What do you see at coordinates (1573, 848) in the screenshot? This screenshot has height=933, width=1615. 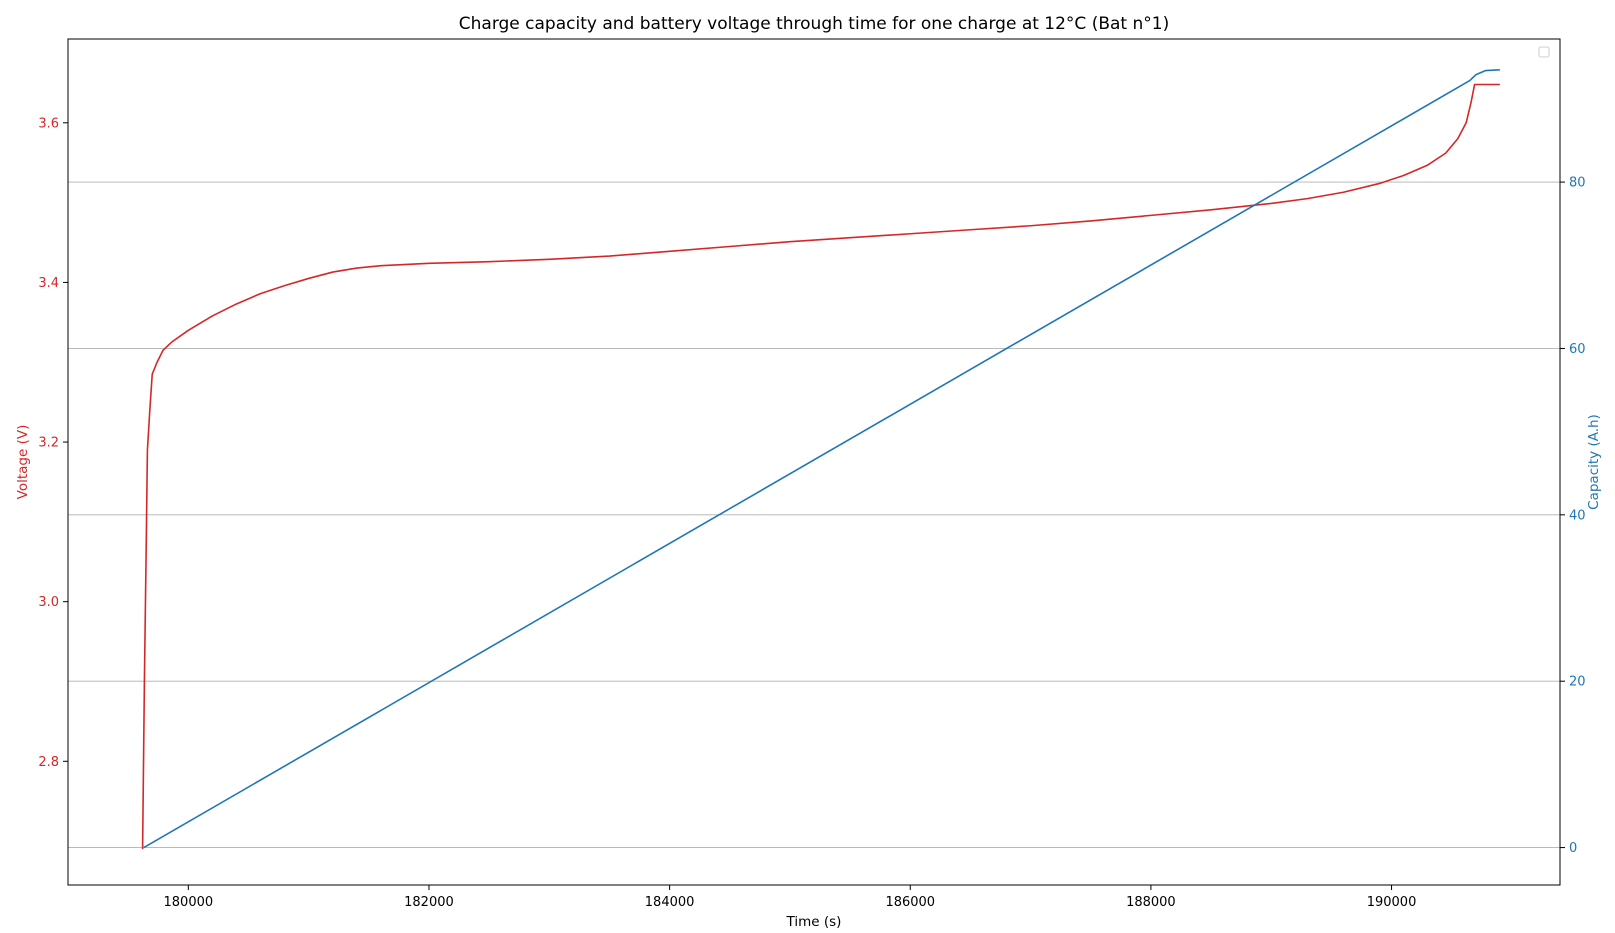 I see `y-right-tick-label-0: 0` at bounding box center [1573, 848].